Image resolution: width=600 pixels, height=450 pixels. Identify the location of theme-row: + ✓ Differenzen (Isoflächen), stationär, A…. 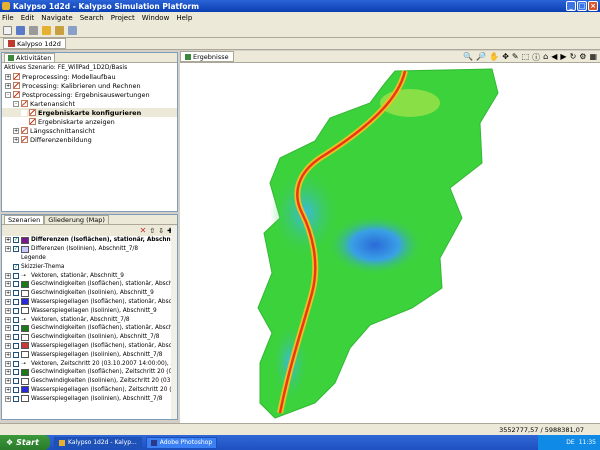
(91, 240).